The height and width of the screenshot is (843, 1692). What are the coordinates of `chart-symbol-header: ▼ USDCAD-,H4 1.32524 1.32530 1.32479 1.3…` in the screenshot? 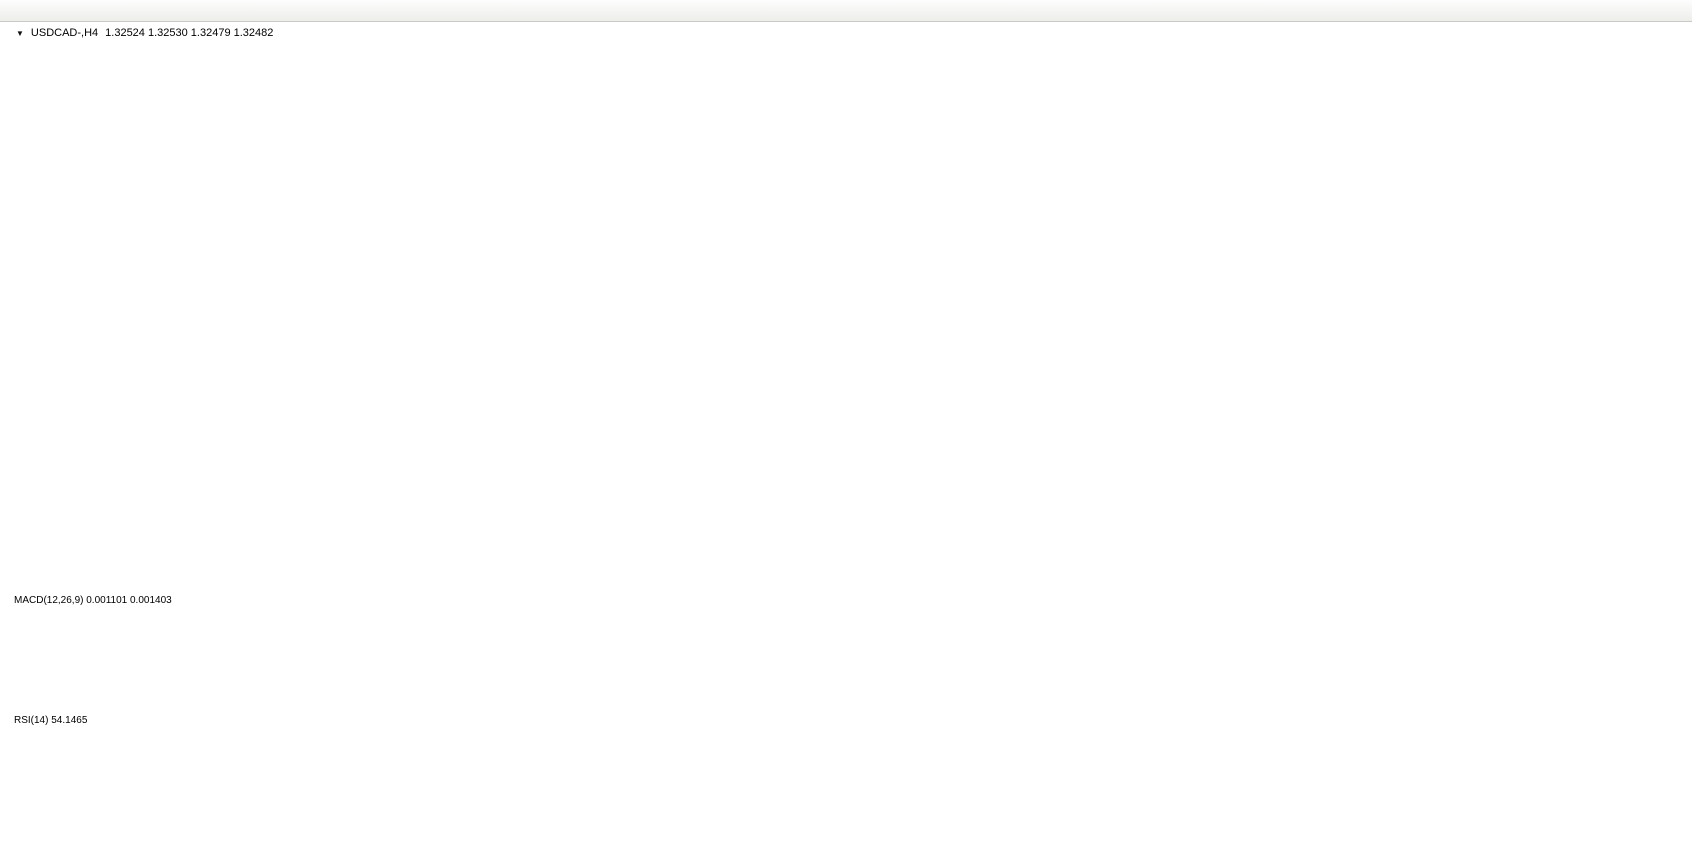 It's located at (144, 33).